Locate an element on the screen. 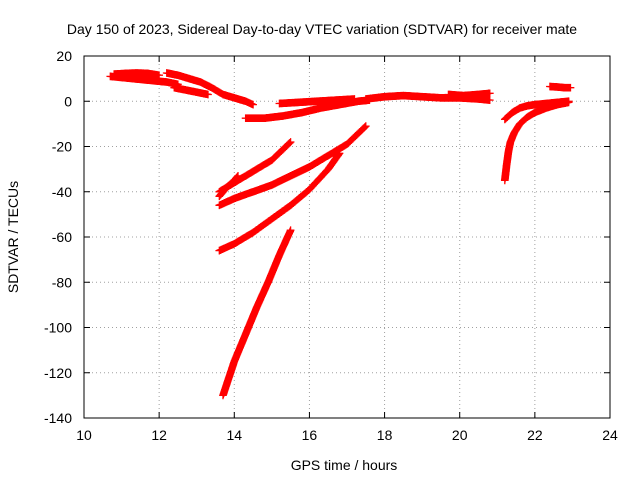 Image resolution: width=640 pixels, height=480 pixels. x-axis-label: GPS time / hours is located at coordinates (344, 465).